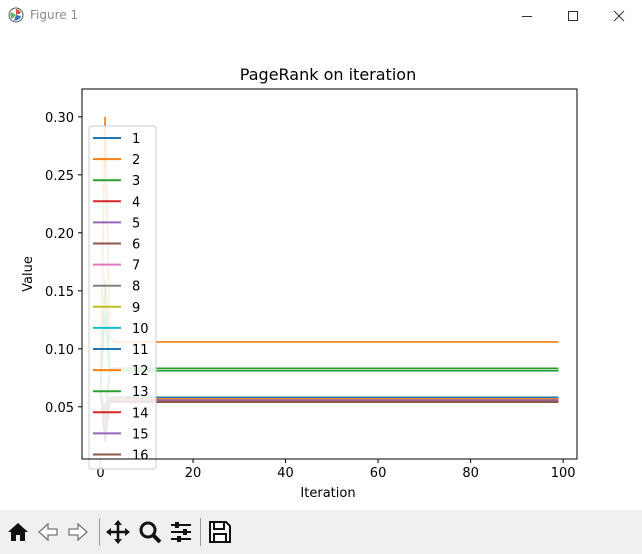  I want to click on pan-icon, so click(118, 532).